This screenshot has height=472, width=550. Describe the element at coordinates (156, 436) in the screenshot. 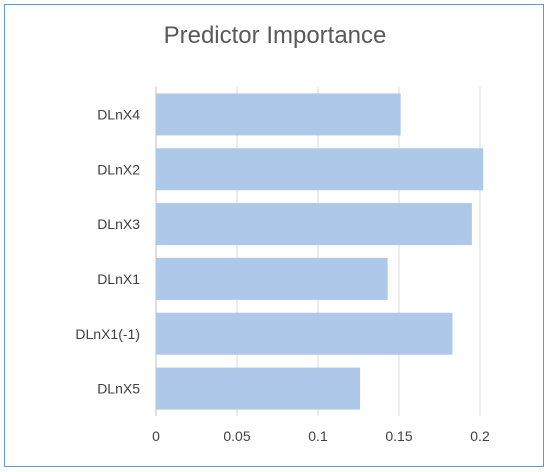

I see `x-tick-label: 0` at that location.